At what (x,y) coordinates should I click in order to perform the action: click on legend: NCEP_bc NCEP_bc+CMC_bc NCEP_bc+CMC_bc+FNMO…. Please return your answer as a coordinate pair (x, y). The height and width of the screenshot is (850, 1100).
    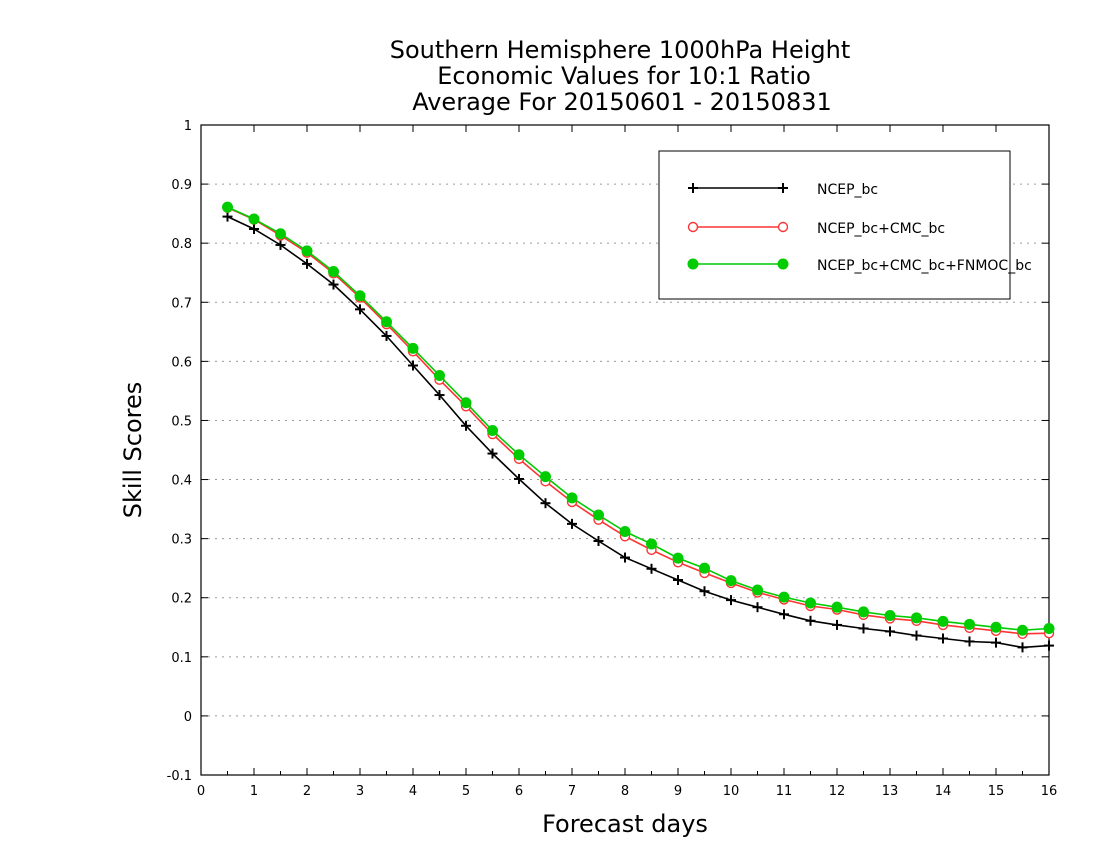
    Looking at the image, I should click on (845, 225).